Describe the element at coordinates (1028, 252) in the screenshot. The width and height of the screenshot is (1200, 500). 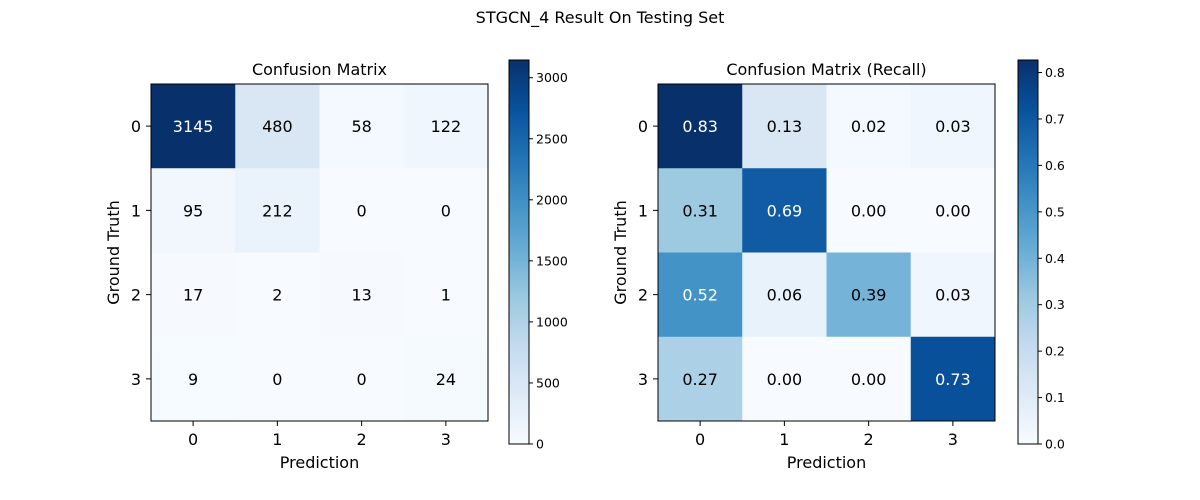
I see `colorbar` at that location.